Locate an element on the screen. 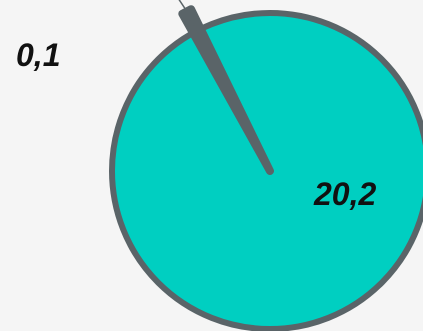  pie-slice-small is located at coordinates (226, 90).